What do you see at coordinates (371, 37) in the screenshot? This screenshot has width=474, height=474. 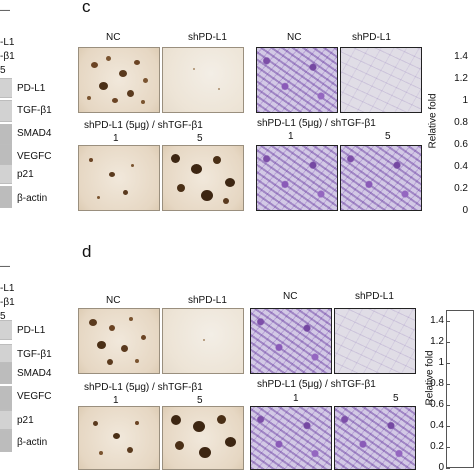 I see `invasion-label-c-shpdl1: shPD-L1` at bounding box center [371, 37].